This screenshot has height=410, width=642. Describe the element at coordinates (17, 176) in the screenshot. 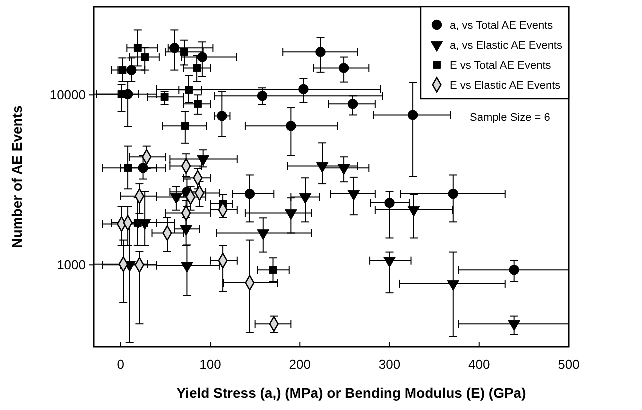

I see `y-axis-title: Number of AE Events` at that location.